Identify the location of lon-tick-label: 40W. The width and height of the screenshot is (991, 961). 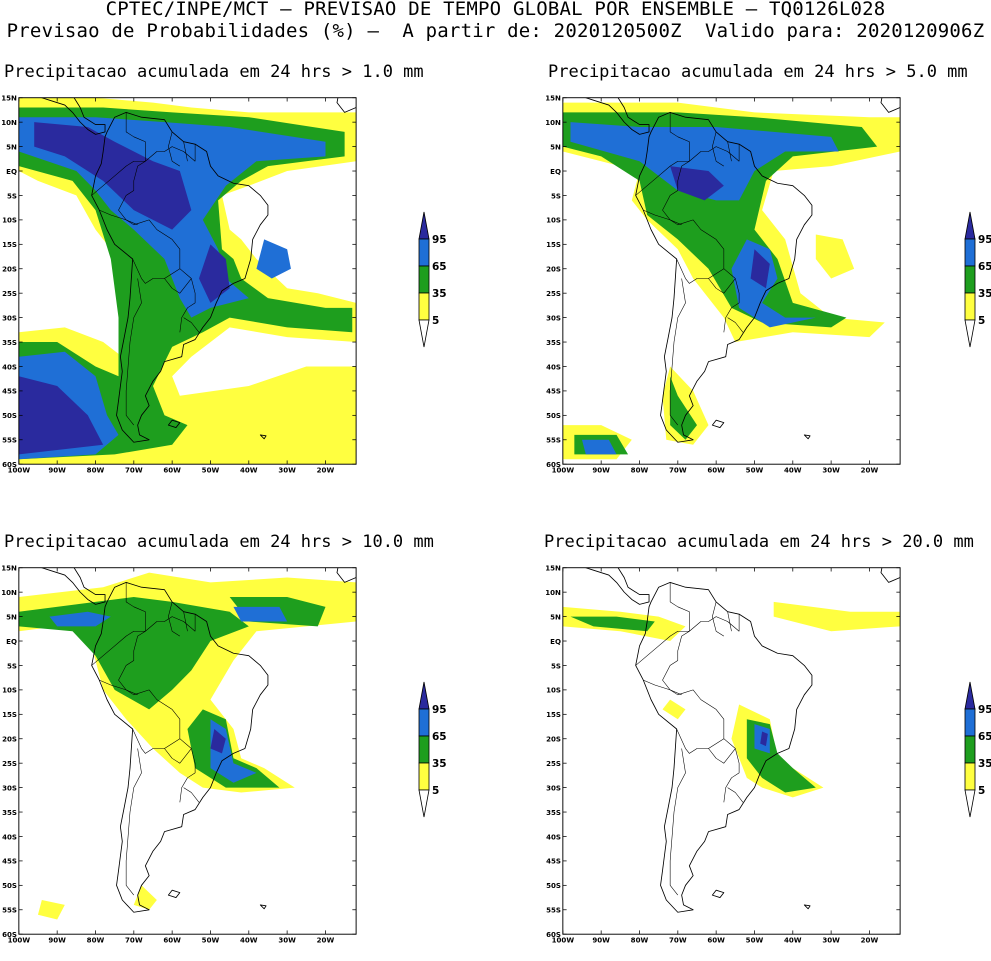
(249, 470).